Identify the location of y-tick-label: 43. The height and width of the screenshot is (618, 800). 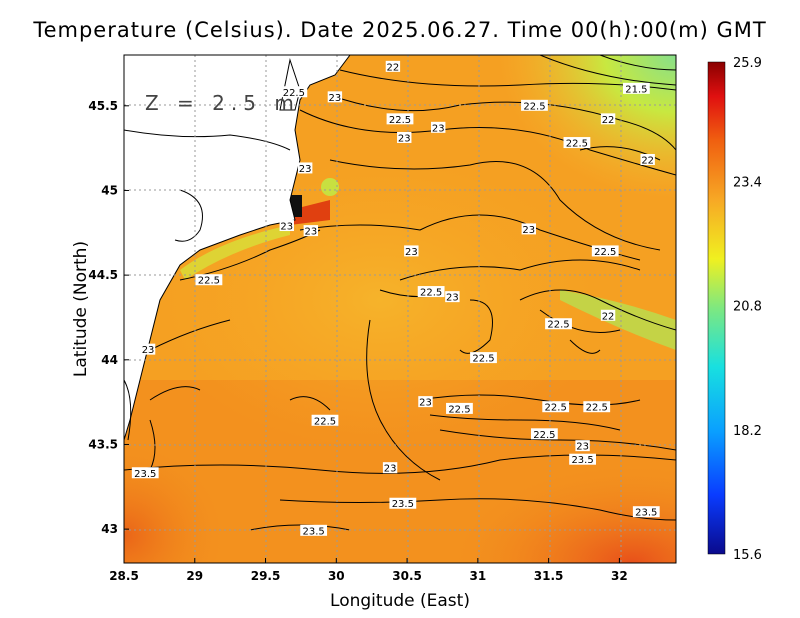
(109, 529).